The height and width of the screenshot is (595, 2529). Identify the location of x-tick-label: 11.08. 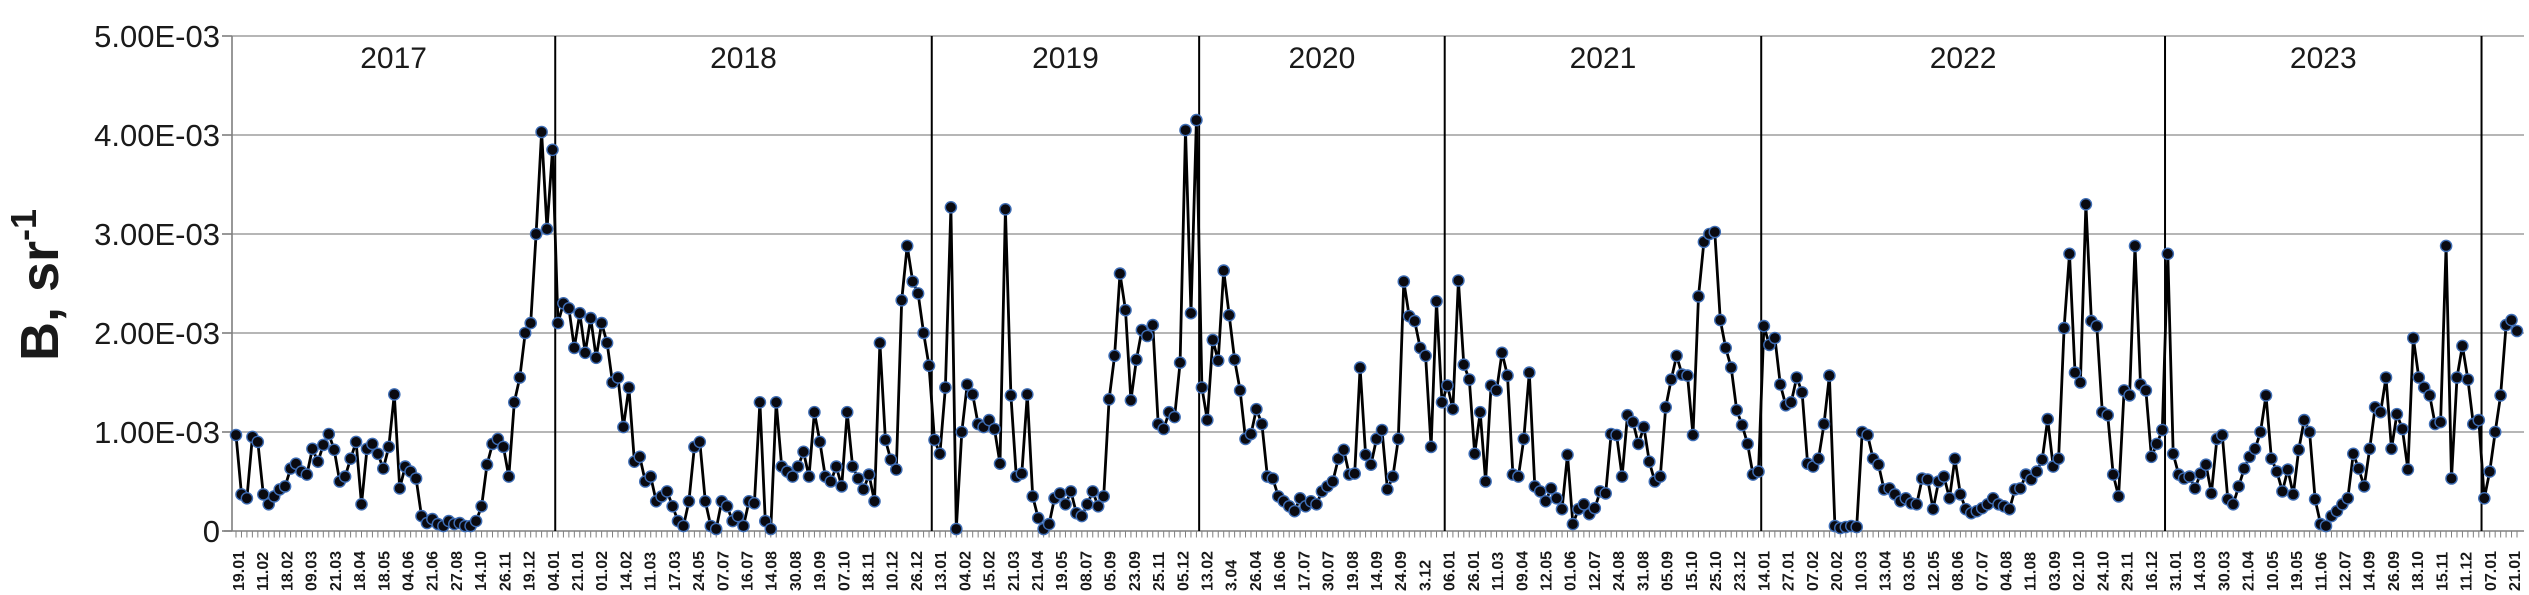
(2031, 571).